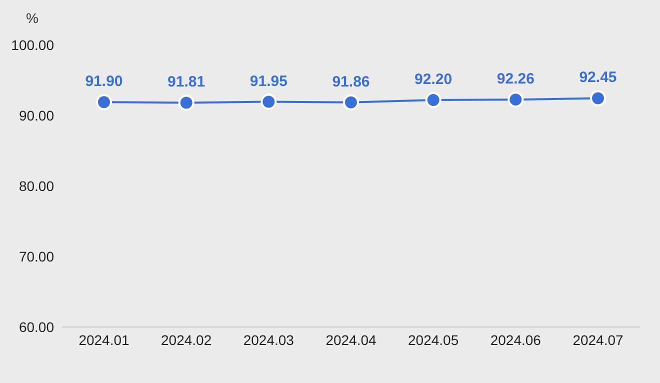  Describe the element at coordinates (516, 340) in the screenshot. I see `x-tick-label: 2024.06` at that location.